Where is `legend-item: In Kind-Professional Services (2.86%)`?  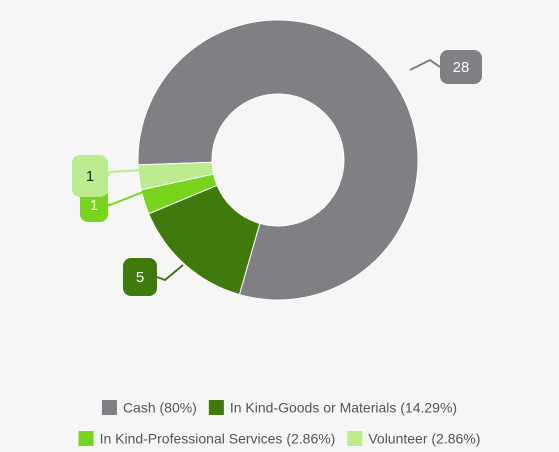 legend-item: In Kind-Professional Services (2.86%) is located at coordinates (207, 439).